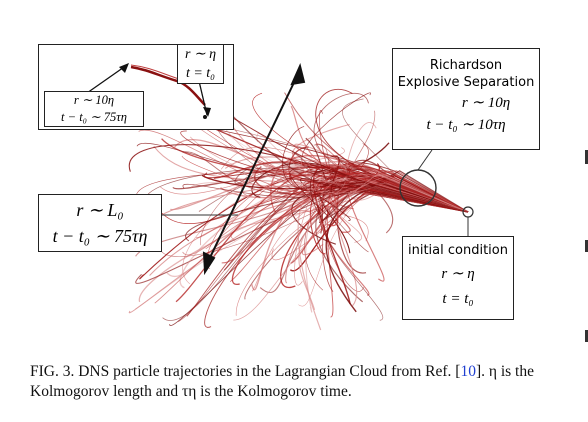 The height and width of the screenshot is (422, 588). What do you see at coordinates (94, 100) in the screenshot?
I see `inset-r-bottom: r ∼ 10η` at bounding box center [94, 100].